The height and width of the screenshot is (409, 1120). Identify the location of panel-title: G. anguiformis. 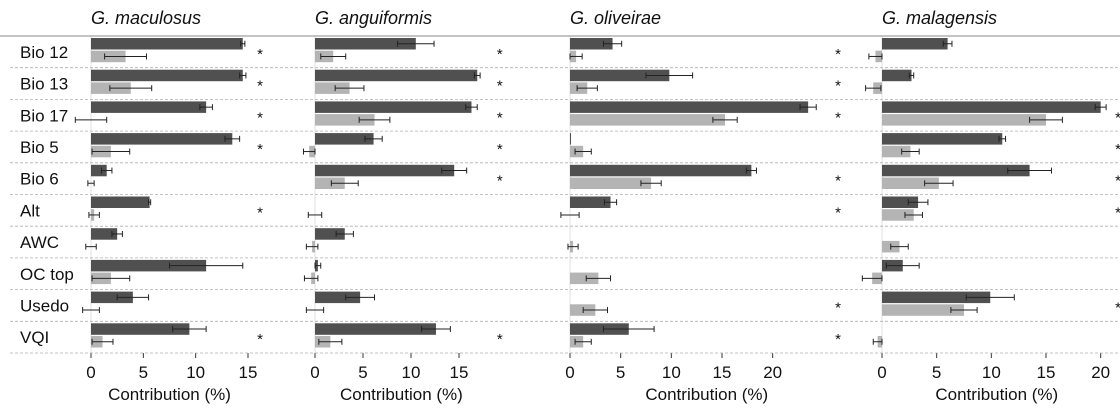
(373, 18).